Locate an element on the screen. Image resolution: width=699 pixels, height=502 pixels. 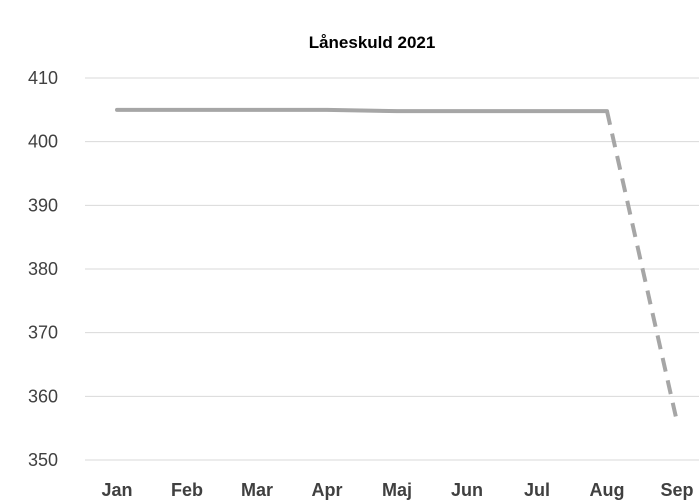
x-axis: Jan Feb Mar Apr Maj Jun Jul Aug Sep is located at coordinates (397, 490).